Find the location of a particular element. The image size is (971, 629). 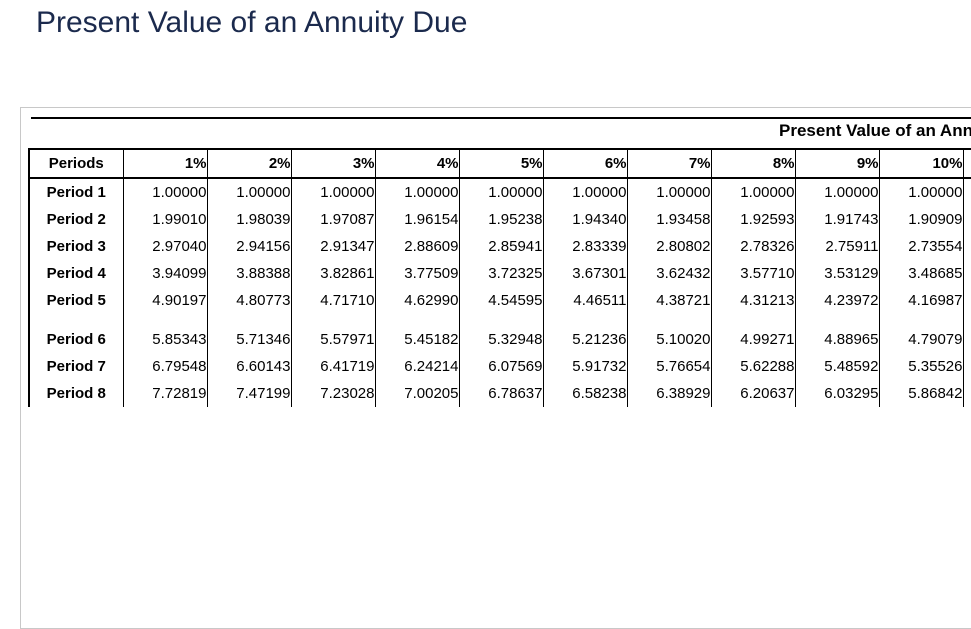

table-cell: 7.00205 is located at coordinates (417, 393).